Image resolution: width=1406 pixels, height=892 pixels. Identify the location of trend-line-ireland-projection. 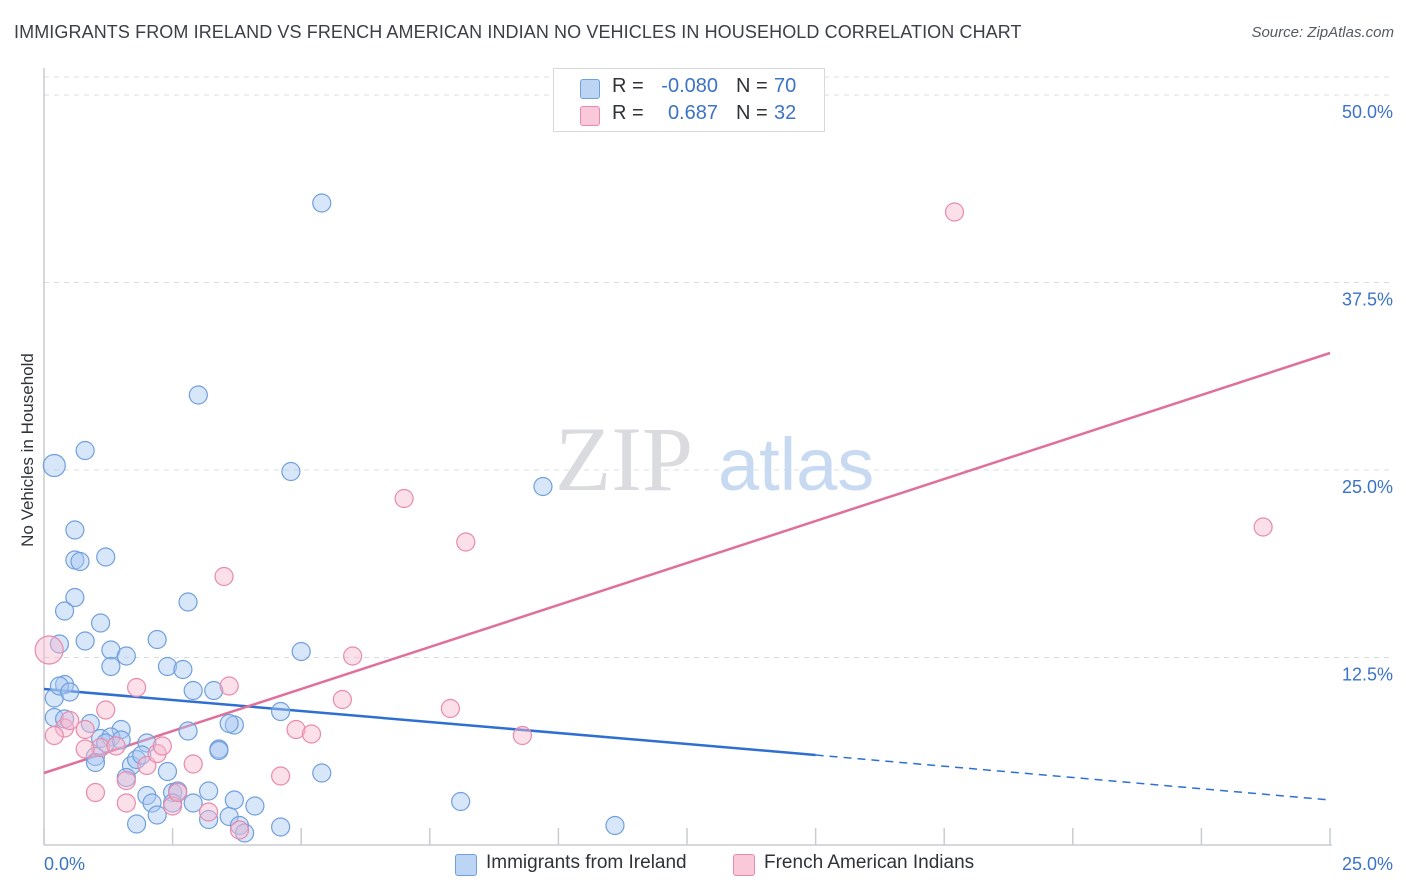
(1073, 777).